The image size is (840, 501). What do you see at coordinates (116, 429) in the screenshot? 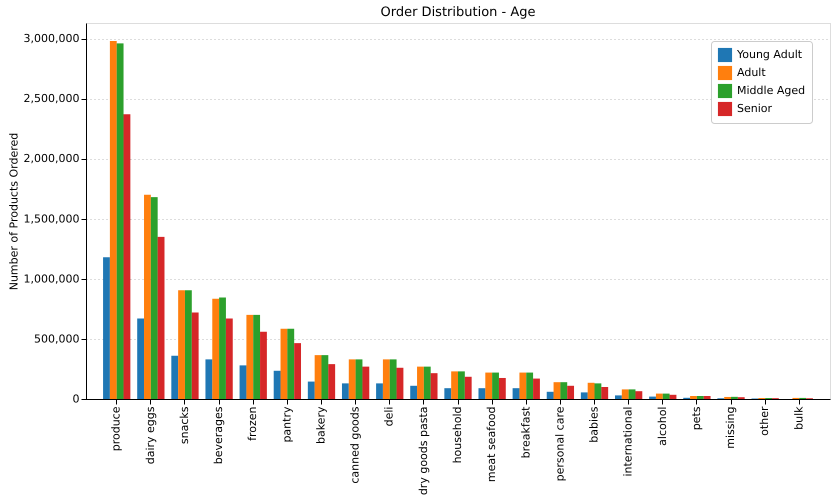
I see `x-tick-label: produce` at bounding box center [116, 429].